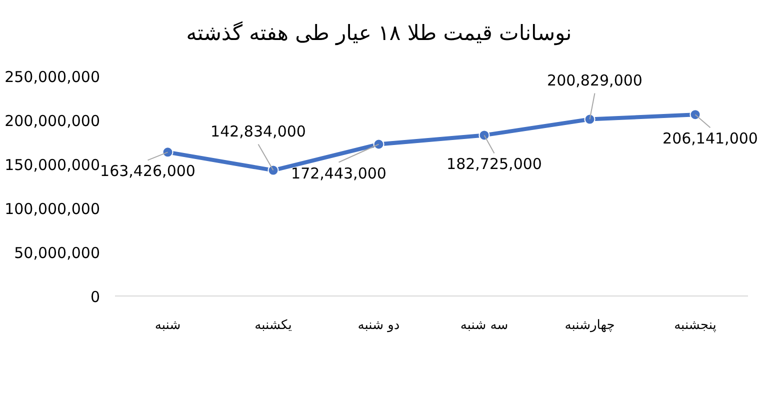 This screenshot has height=394, width=758. I want to click on y-tick-label: 250,000,000, so click(52, 77).